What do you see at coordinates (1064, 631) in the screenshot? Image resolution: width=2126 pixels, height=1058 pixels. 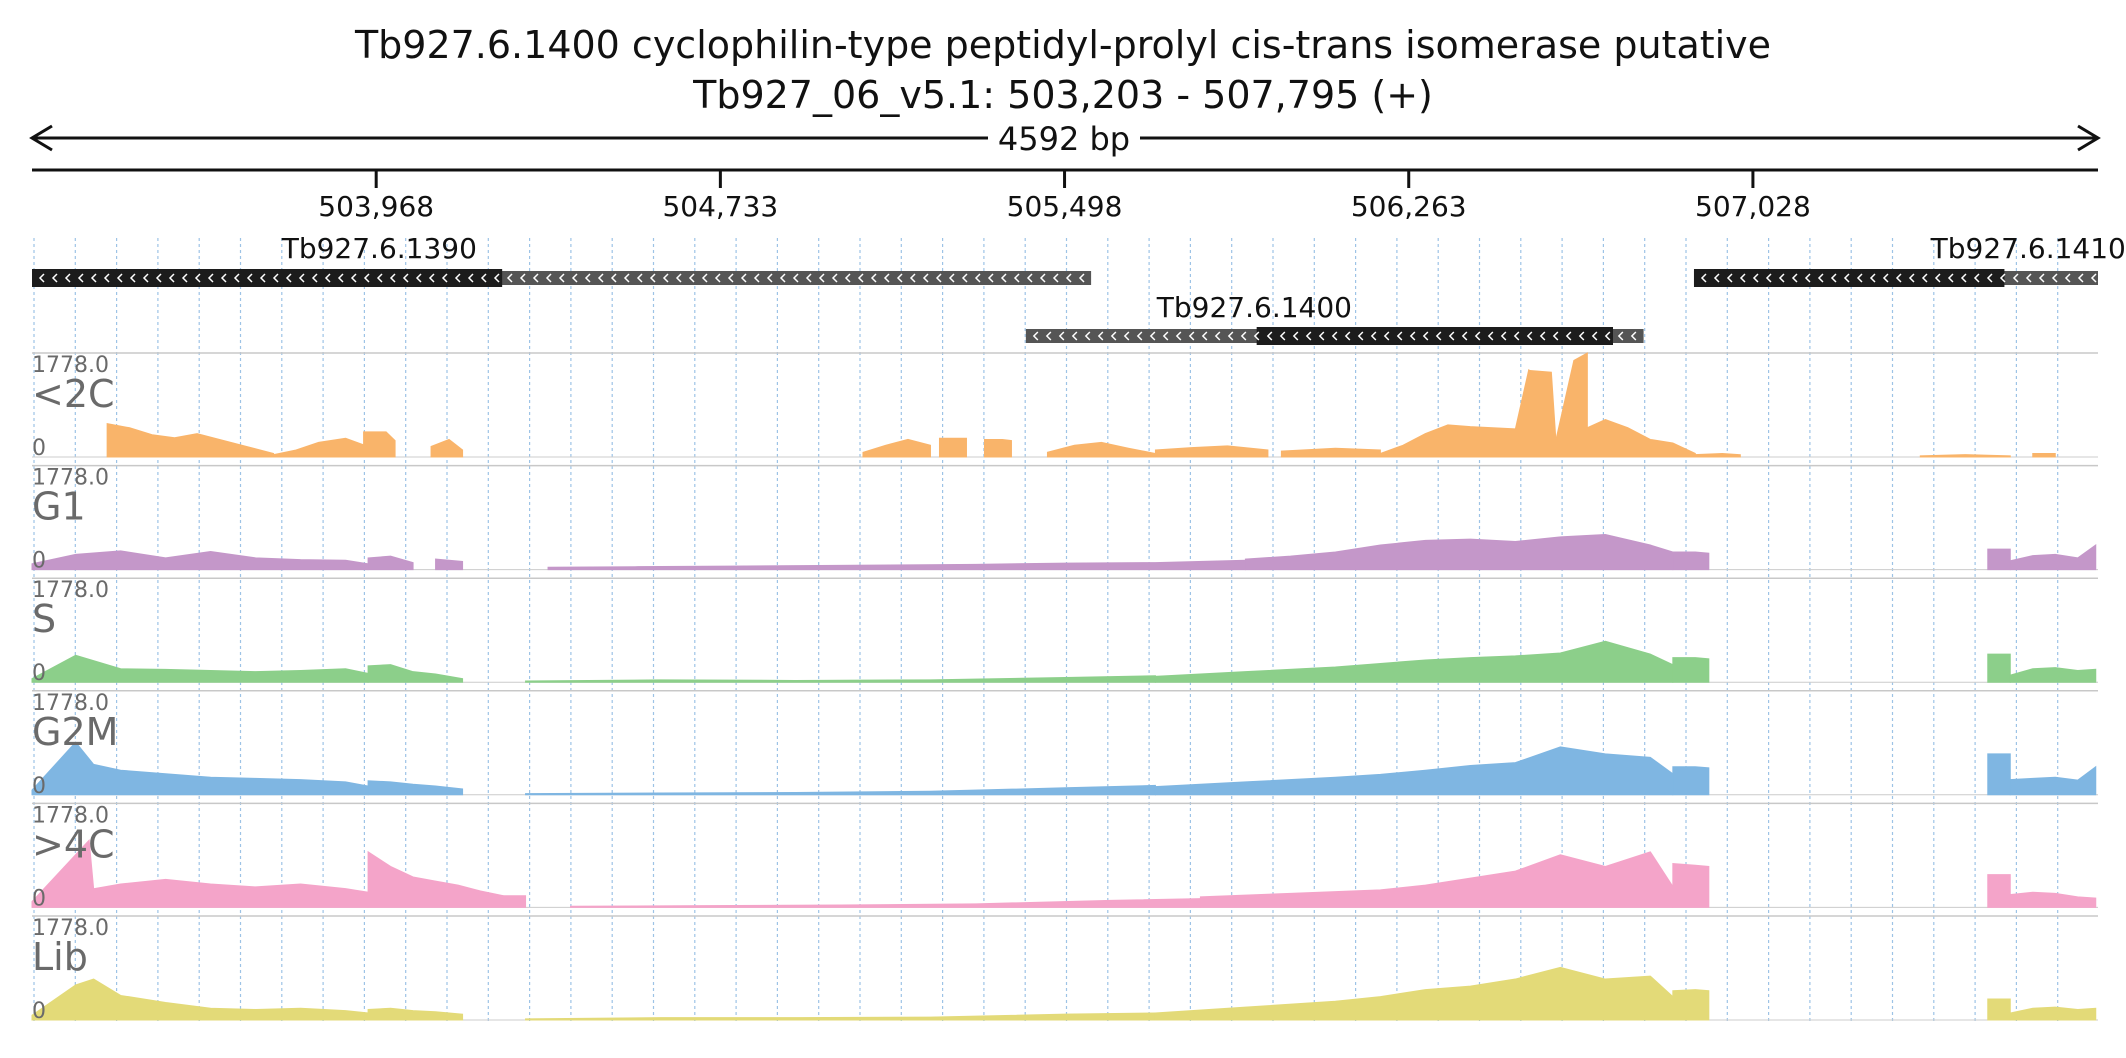 I see `coverage-track: 1778.0S 0` at bounding box center [1064, 631].